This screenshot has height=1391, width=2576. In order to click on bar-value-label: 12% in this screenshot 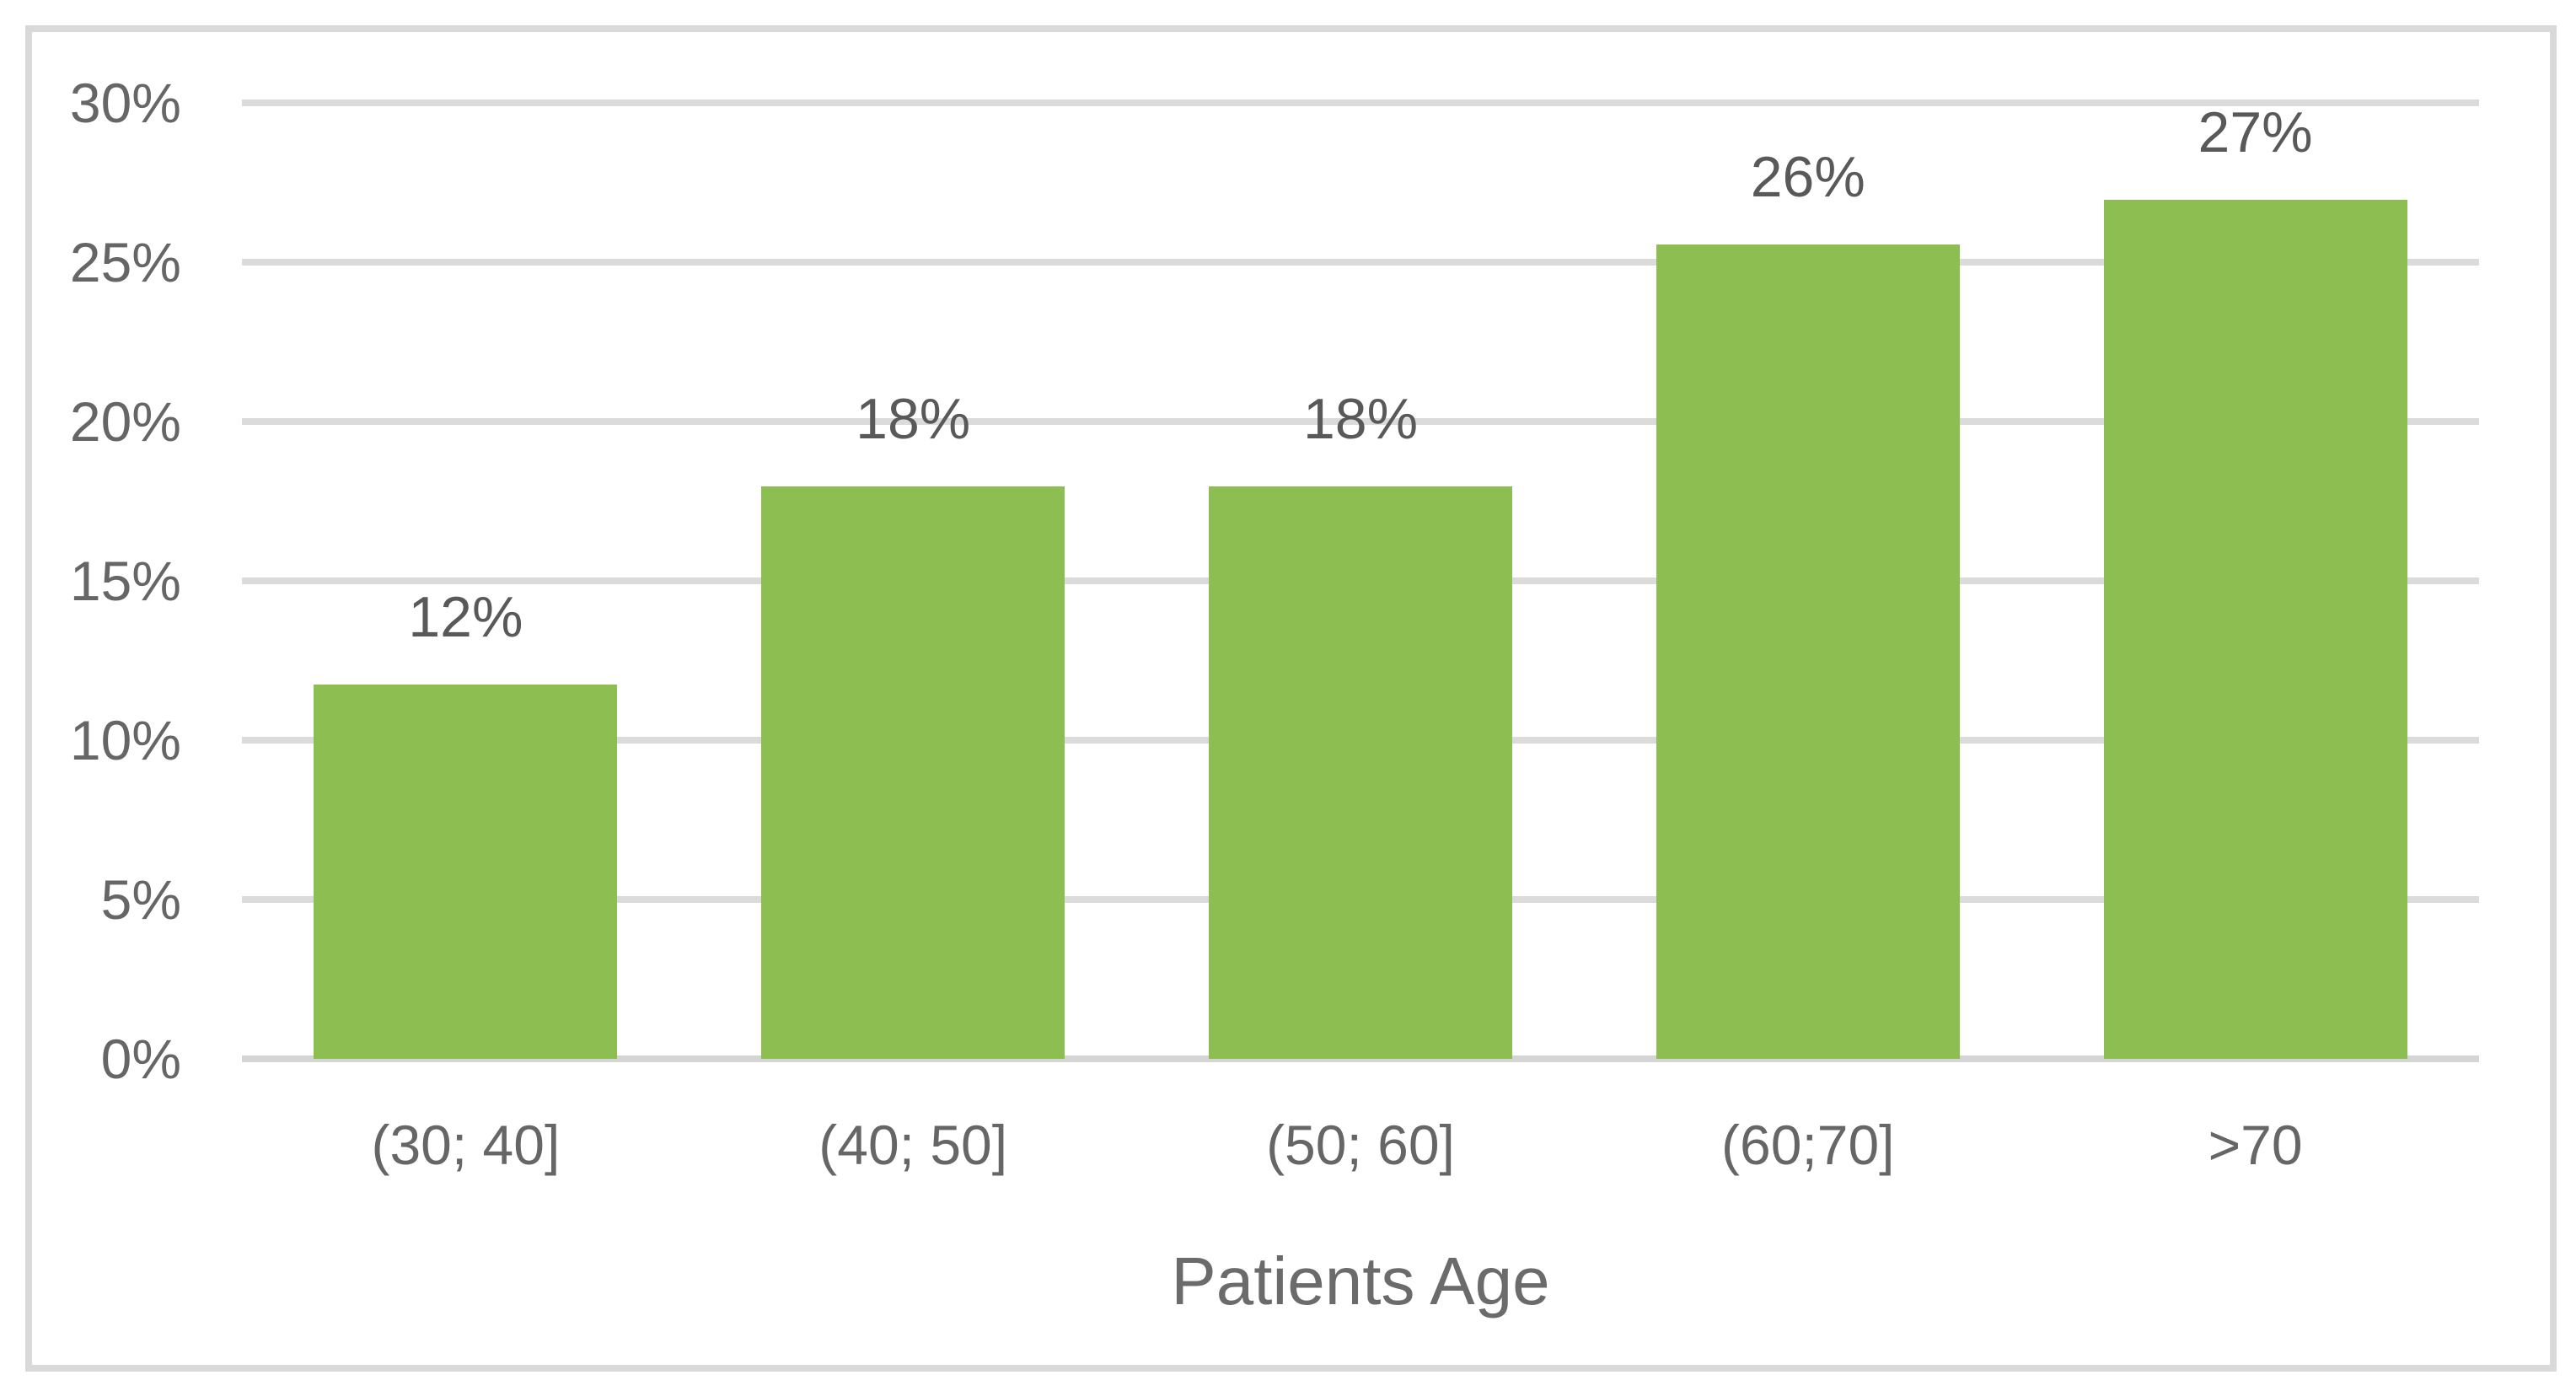, I will do `click(465, 616)`.